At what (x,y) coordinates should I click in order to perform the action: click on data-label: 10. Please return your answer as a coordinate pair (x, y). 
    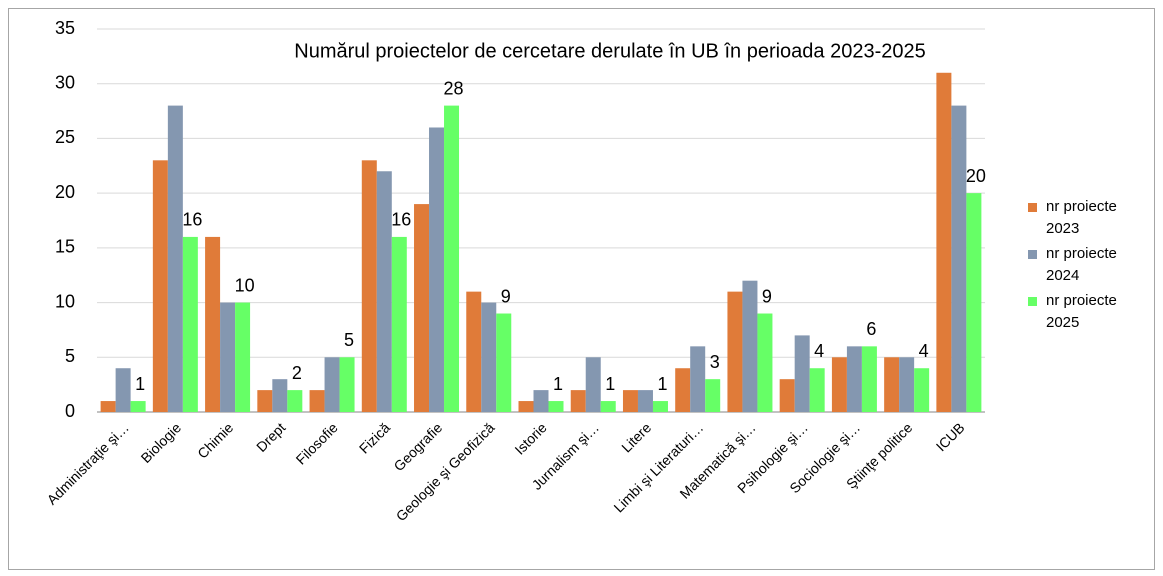
    Looking at the image, I should click on (245, 285).